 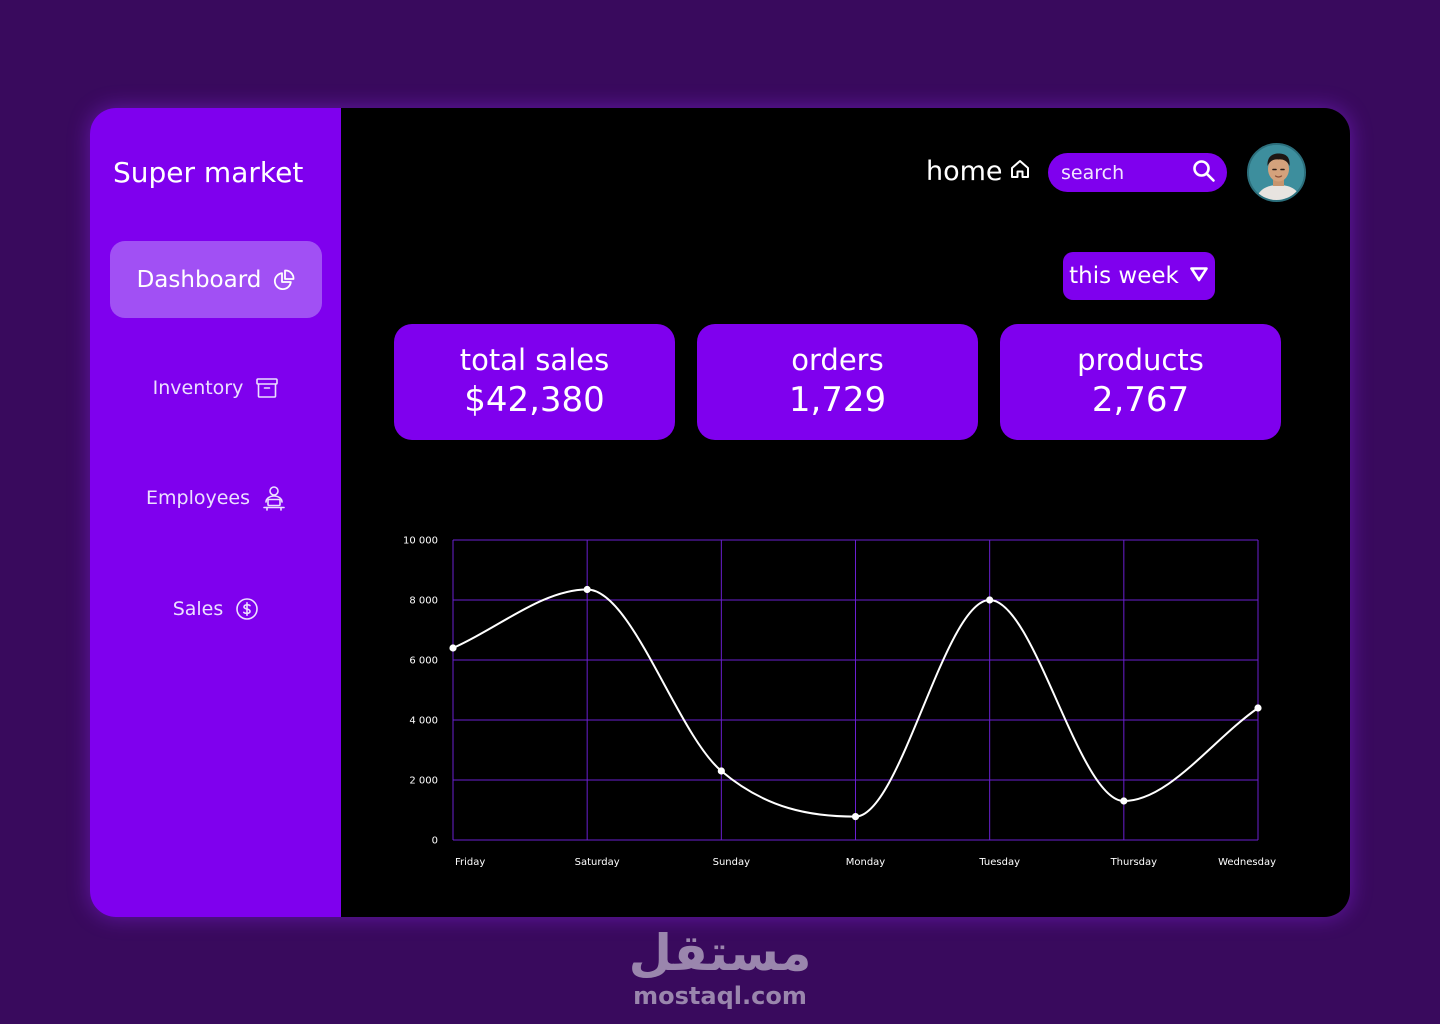 I want to click on sidebar-item-inventory: Inventory, so click(x=216, y=388).